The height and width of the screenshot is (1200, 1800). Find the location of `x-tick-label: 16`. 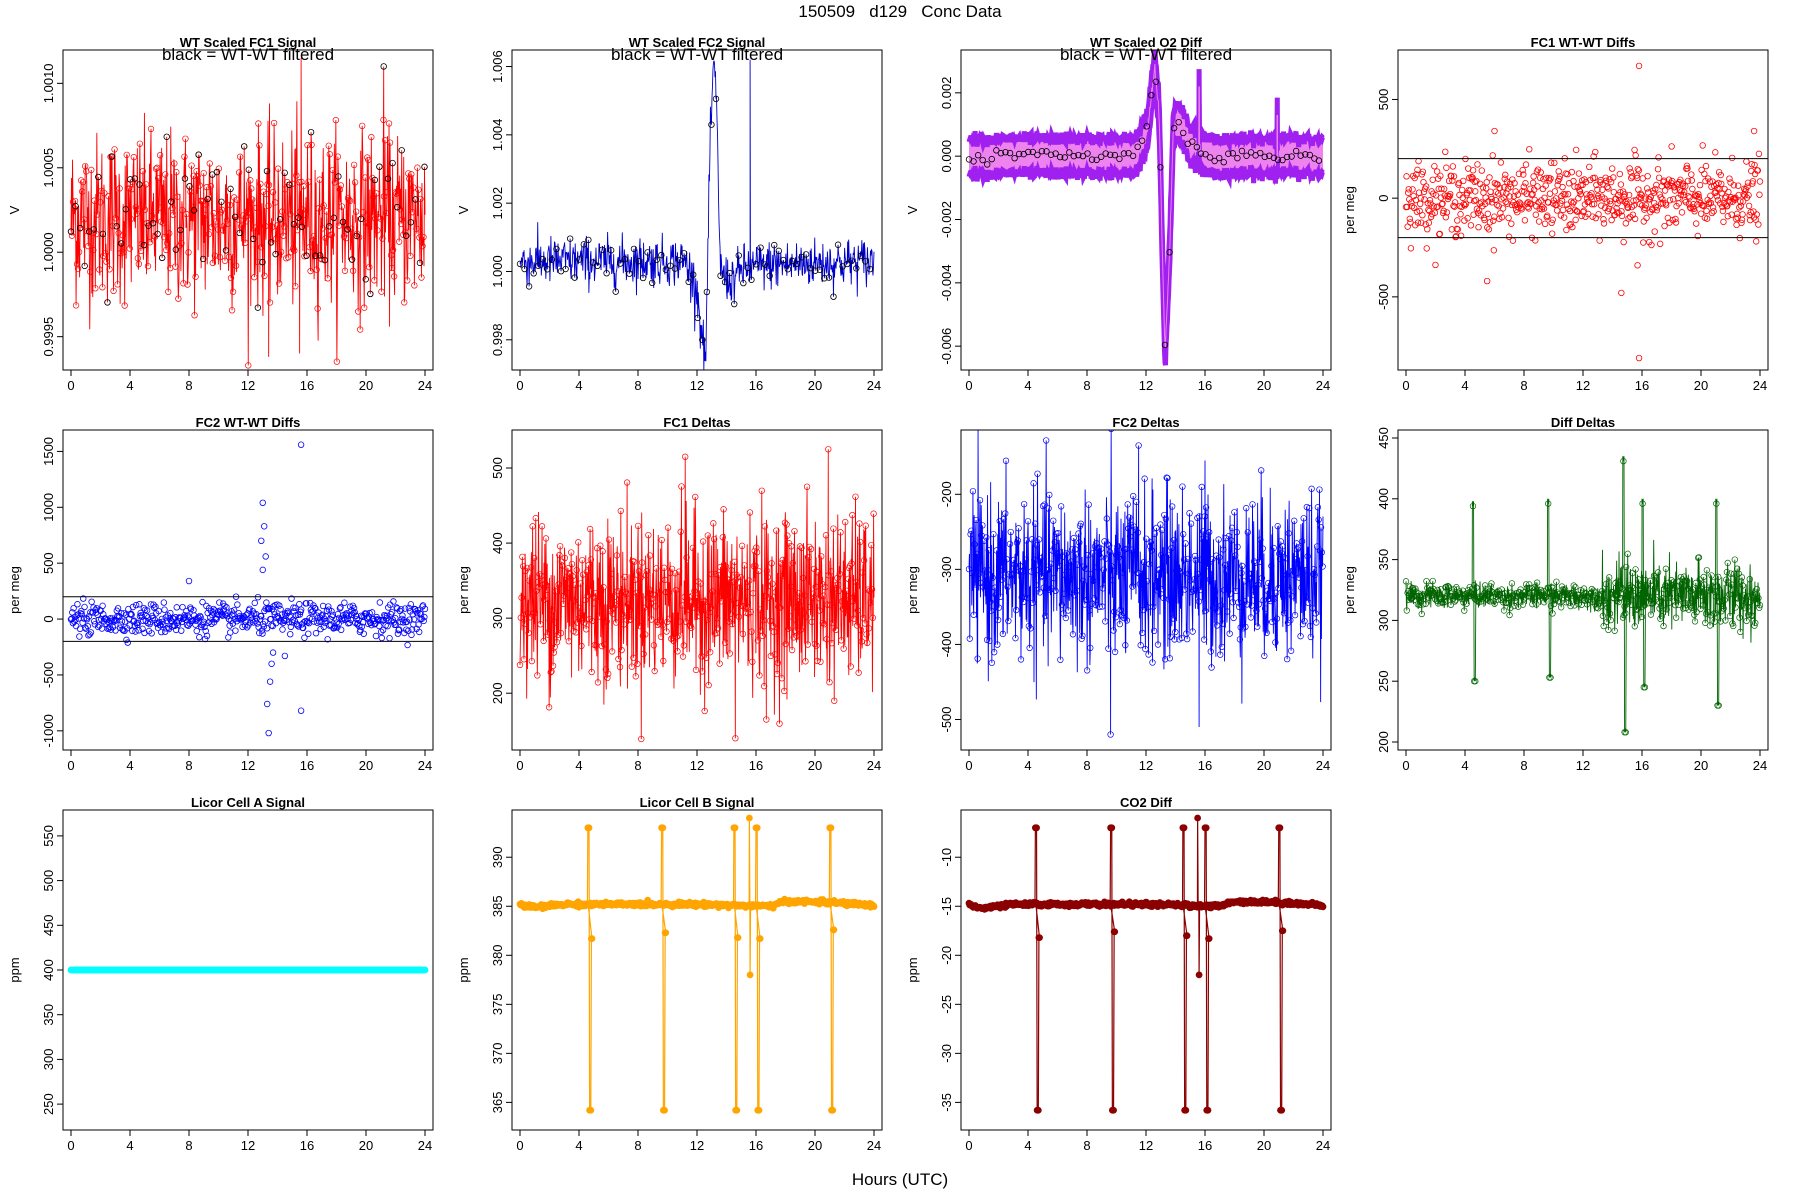

x-tick-label: 16 is located at coordinates (1205, 385).